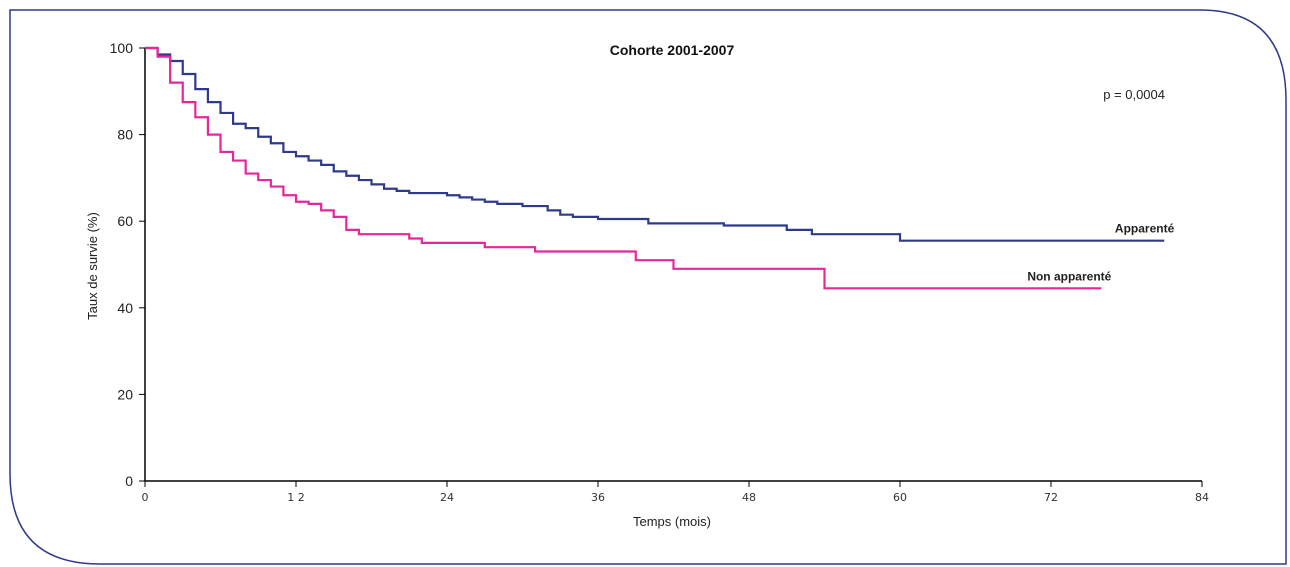  What do you see at coordinates (598, 497) in the screenshot?
I see `x-tick-label: 36` at bounding box center [598, 497].